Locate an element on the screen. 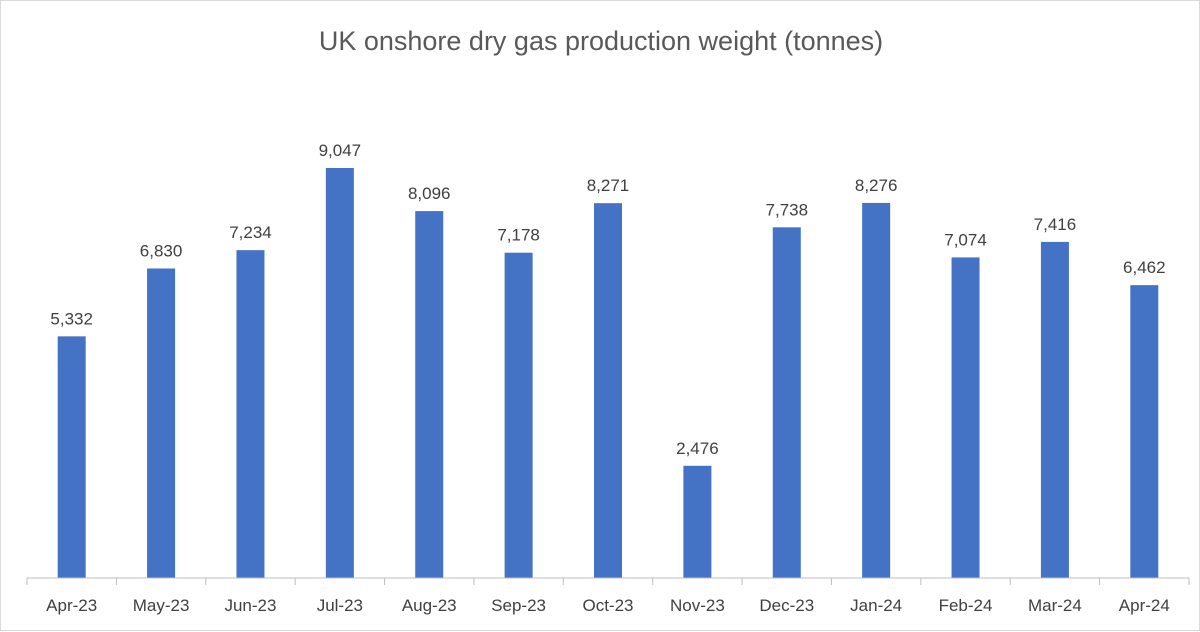 The height and width of the screenshot is (632, 1200). data-label-dec-23: 7,738 is located at coordinates (786, 209).